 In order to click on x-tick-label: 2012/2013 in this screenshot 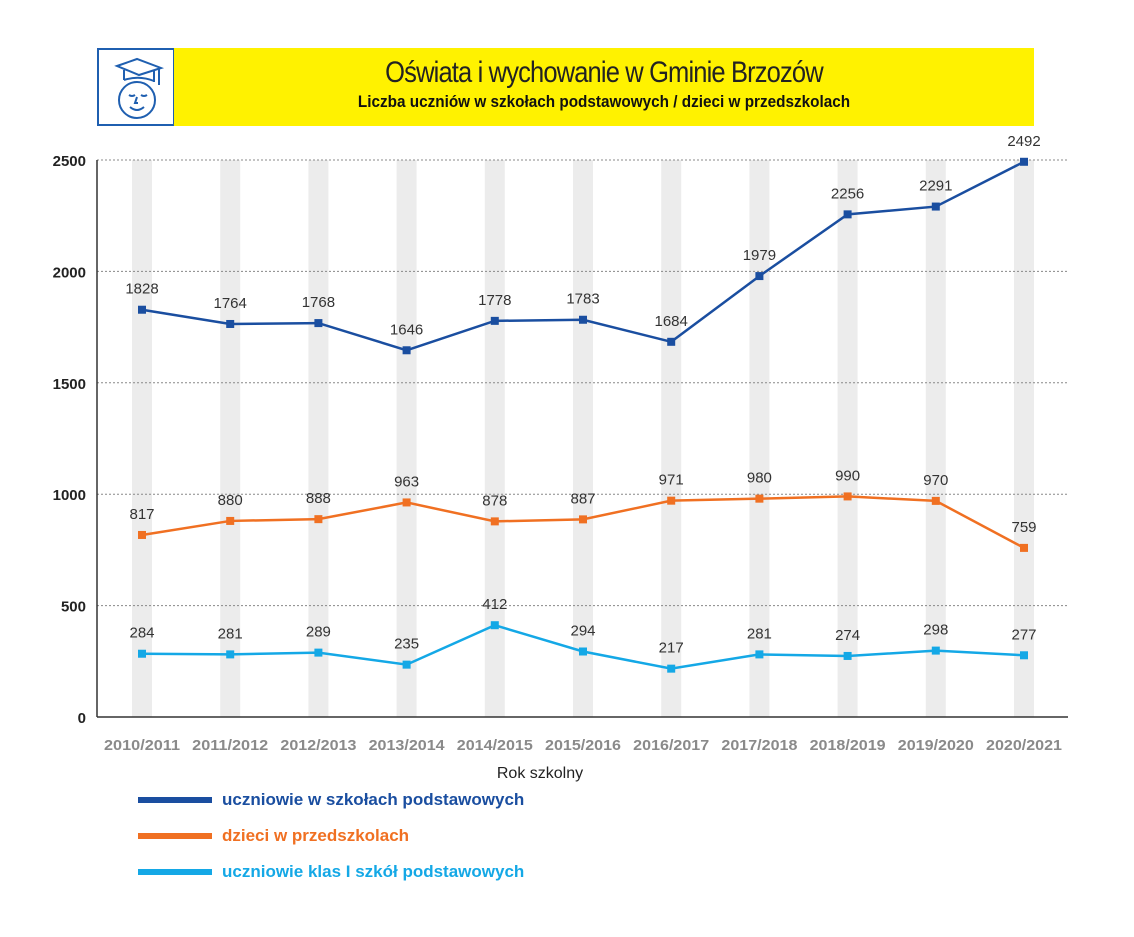, I will do `click(318, 745)`.